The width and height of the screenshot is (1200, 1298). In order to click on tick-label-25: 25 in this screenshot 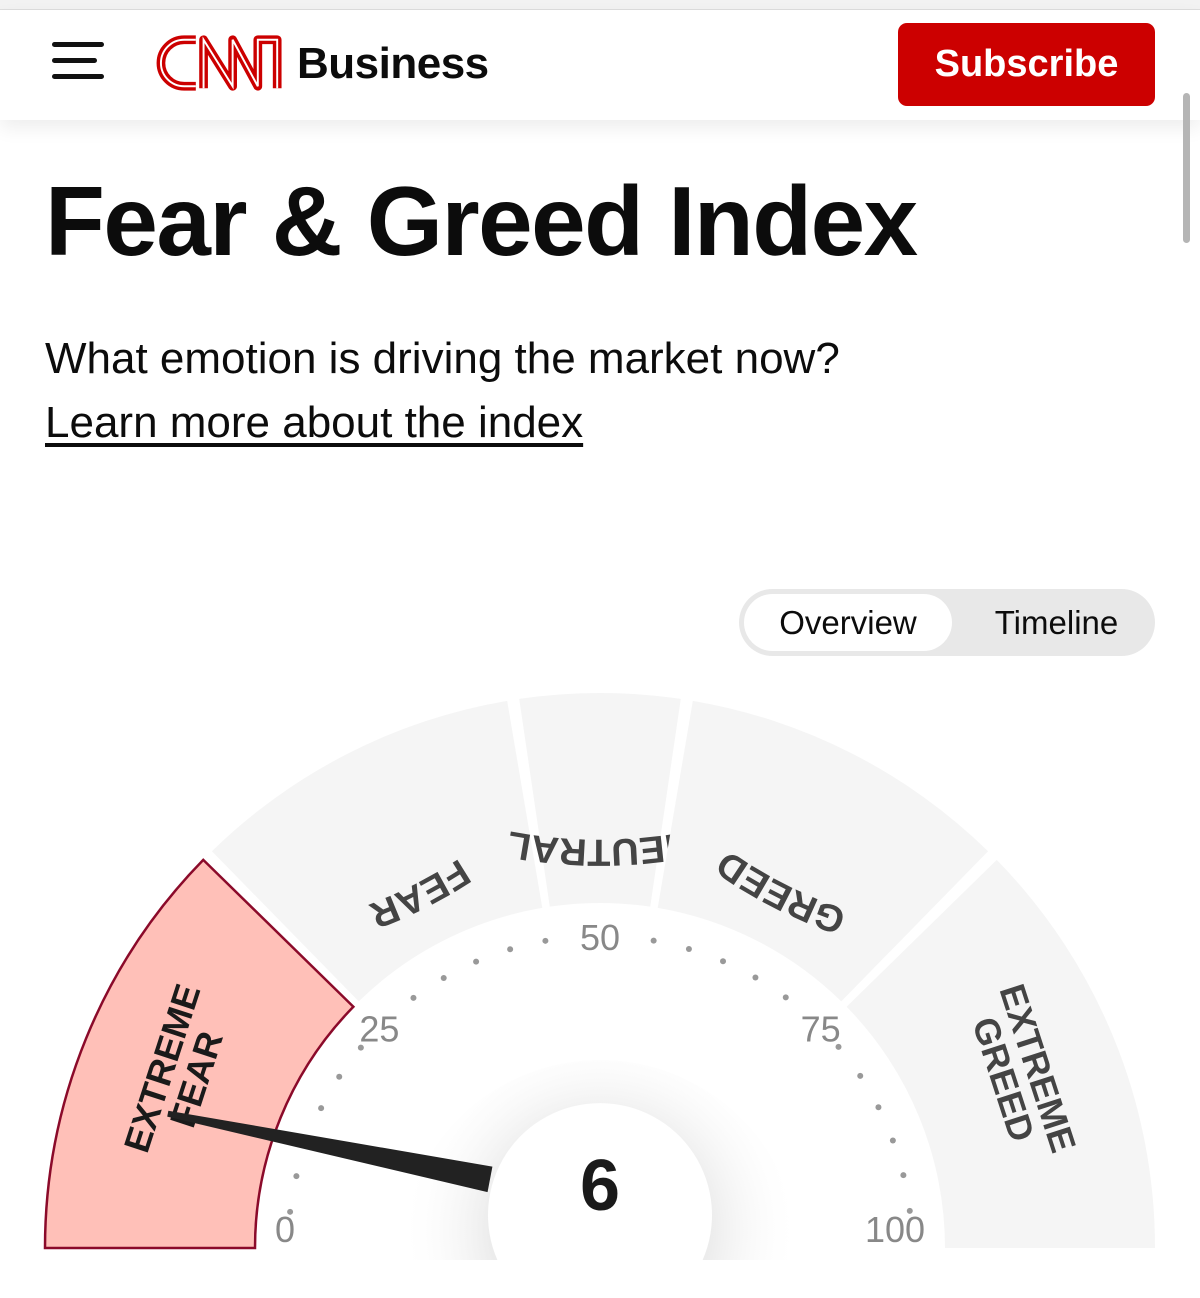, I will do `click(379, 1028)`.